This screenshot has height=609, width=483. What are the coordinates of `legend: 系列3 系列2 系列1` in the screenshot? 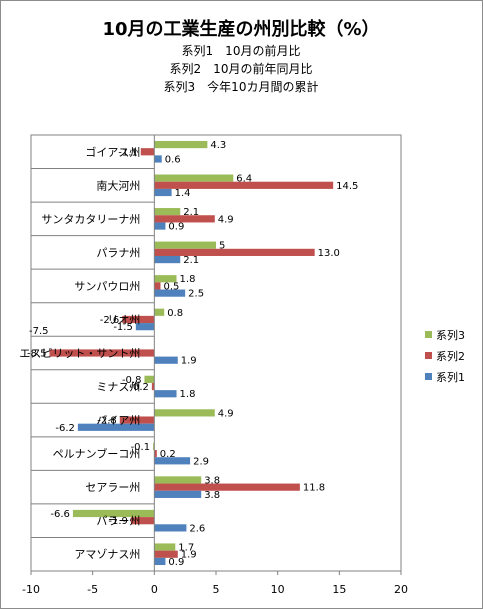 It's located at (445, 356).